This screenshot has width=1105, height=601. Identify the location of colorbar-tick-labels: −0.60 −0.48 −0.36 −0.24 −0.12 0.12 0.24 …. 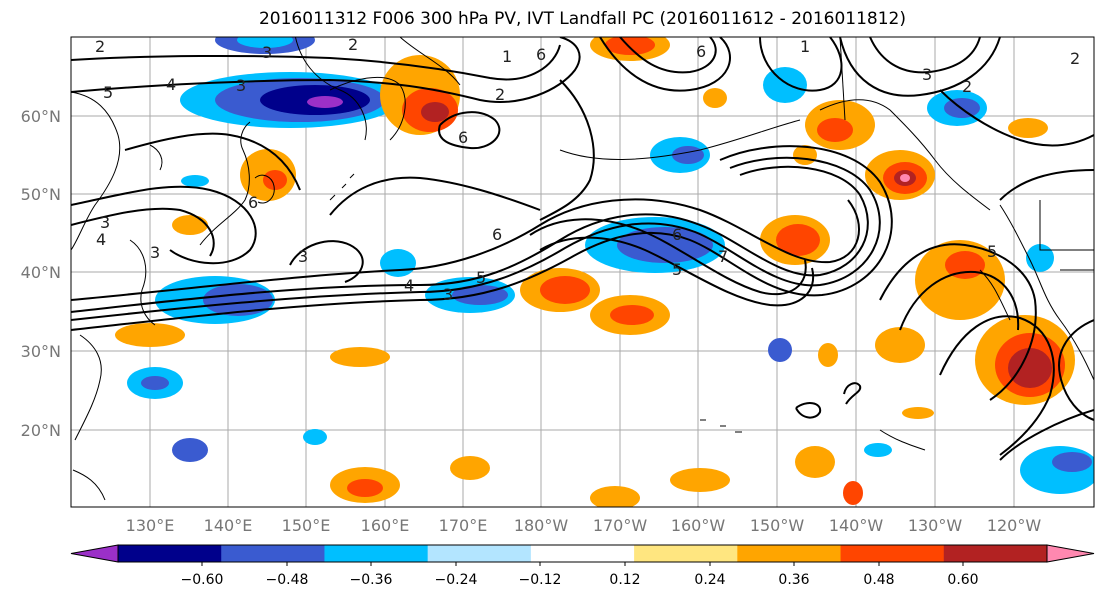
(580, 580).